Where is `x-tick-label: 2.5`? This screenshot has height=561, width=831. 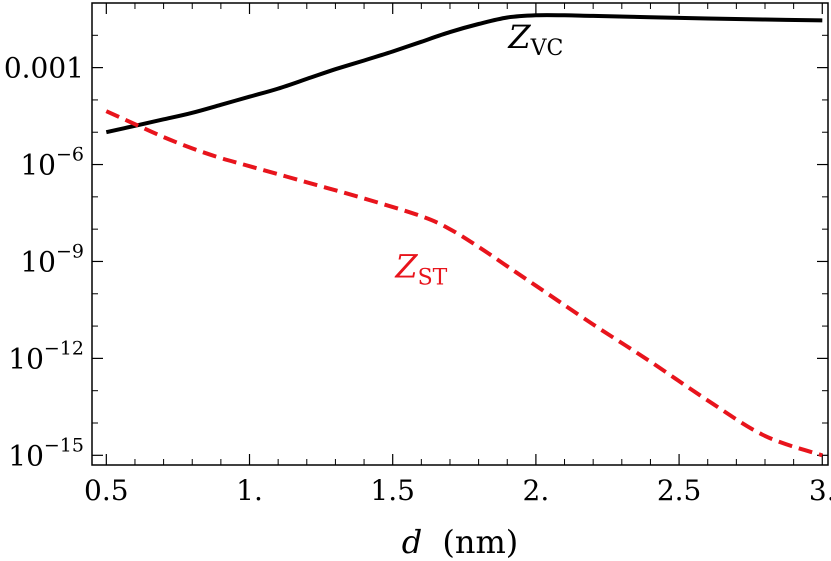
x-tick-label: 2.5 is located at coordinates (679, 490).